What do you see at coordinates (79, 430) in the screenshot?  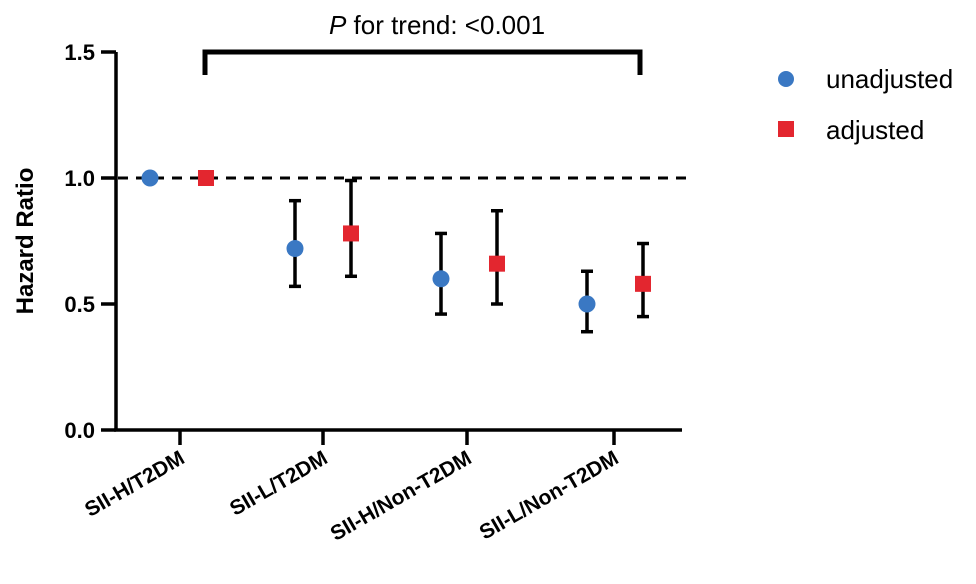 I see `y-tick-label: 0.0` at bounding box center [79, 430].